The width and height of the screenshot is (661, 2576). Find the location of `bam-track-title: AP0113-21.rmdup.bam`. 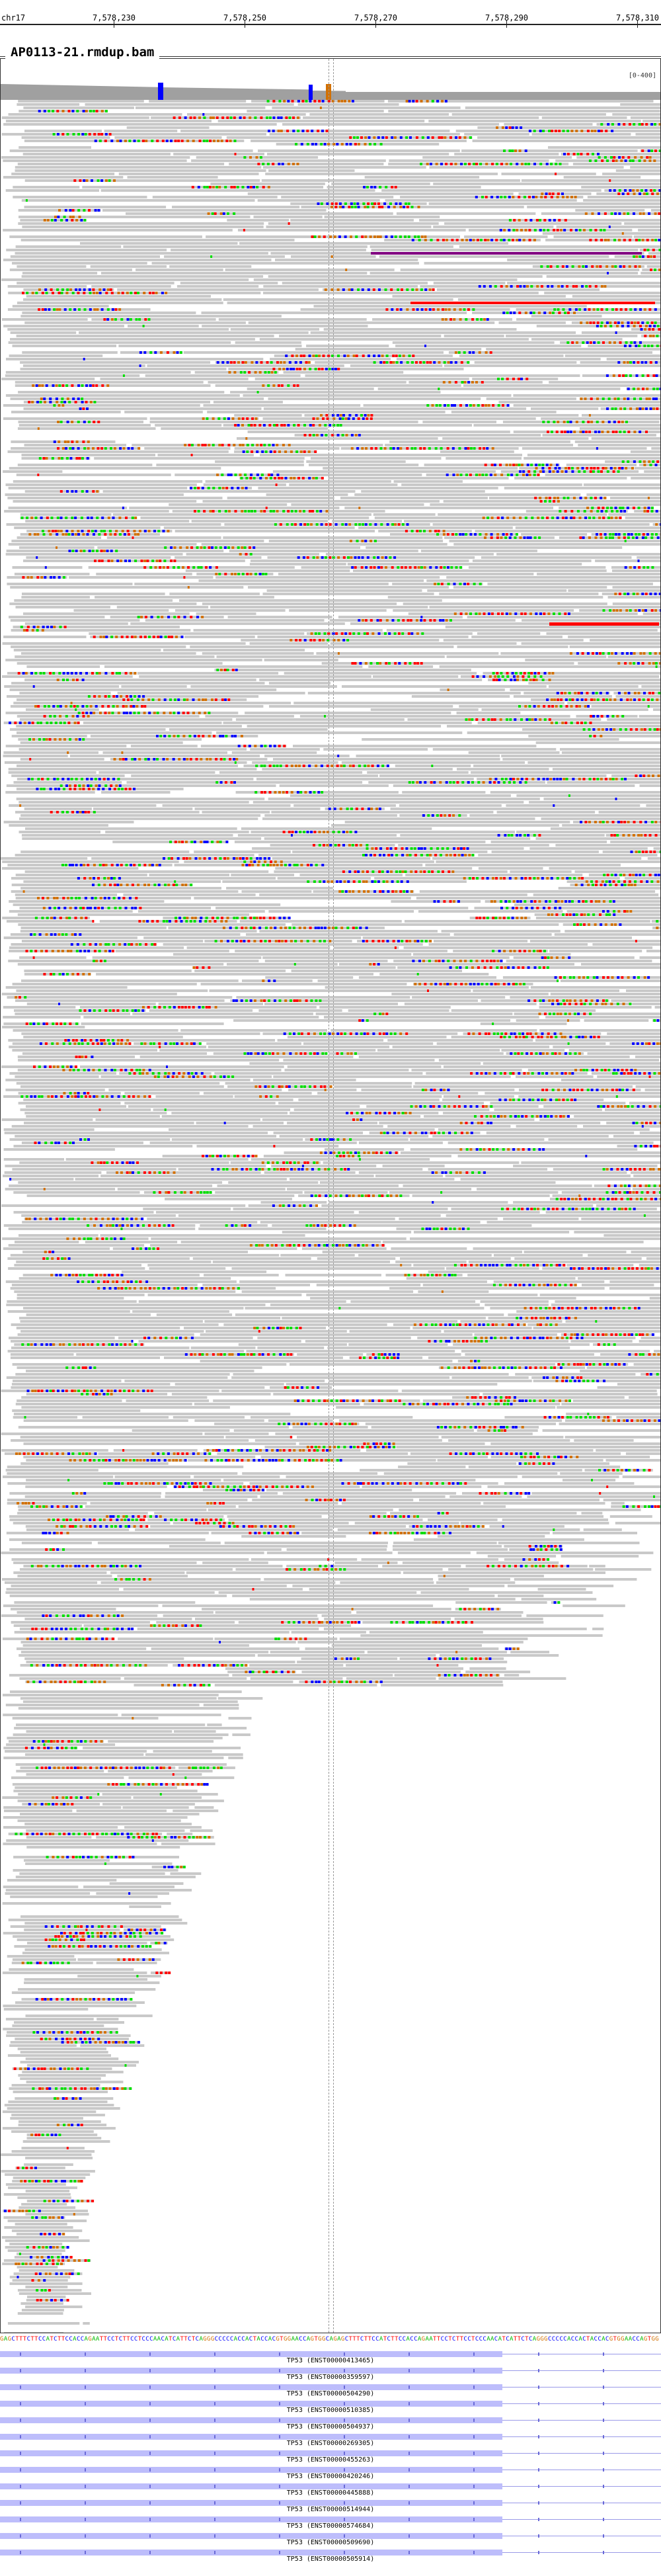

bam-track-title: AP0113-21.rmdup.bam is located at coordinates (82, 52).